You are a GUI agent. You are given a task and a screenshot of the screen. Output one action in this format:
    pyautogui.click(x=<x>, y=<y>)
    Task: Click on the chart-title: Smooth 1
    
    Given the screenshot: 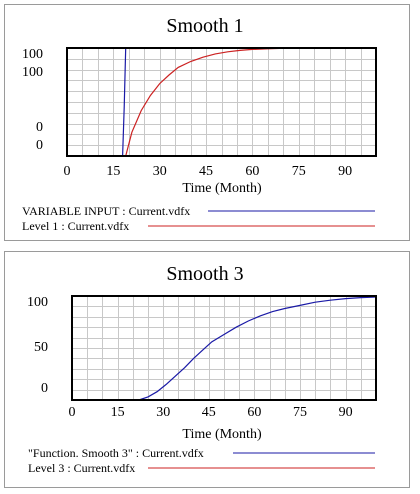 What is the action you would take?
    pyautogui.click(x=204, y=26)
    